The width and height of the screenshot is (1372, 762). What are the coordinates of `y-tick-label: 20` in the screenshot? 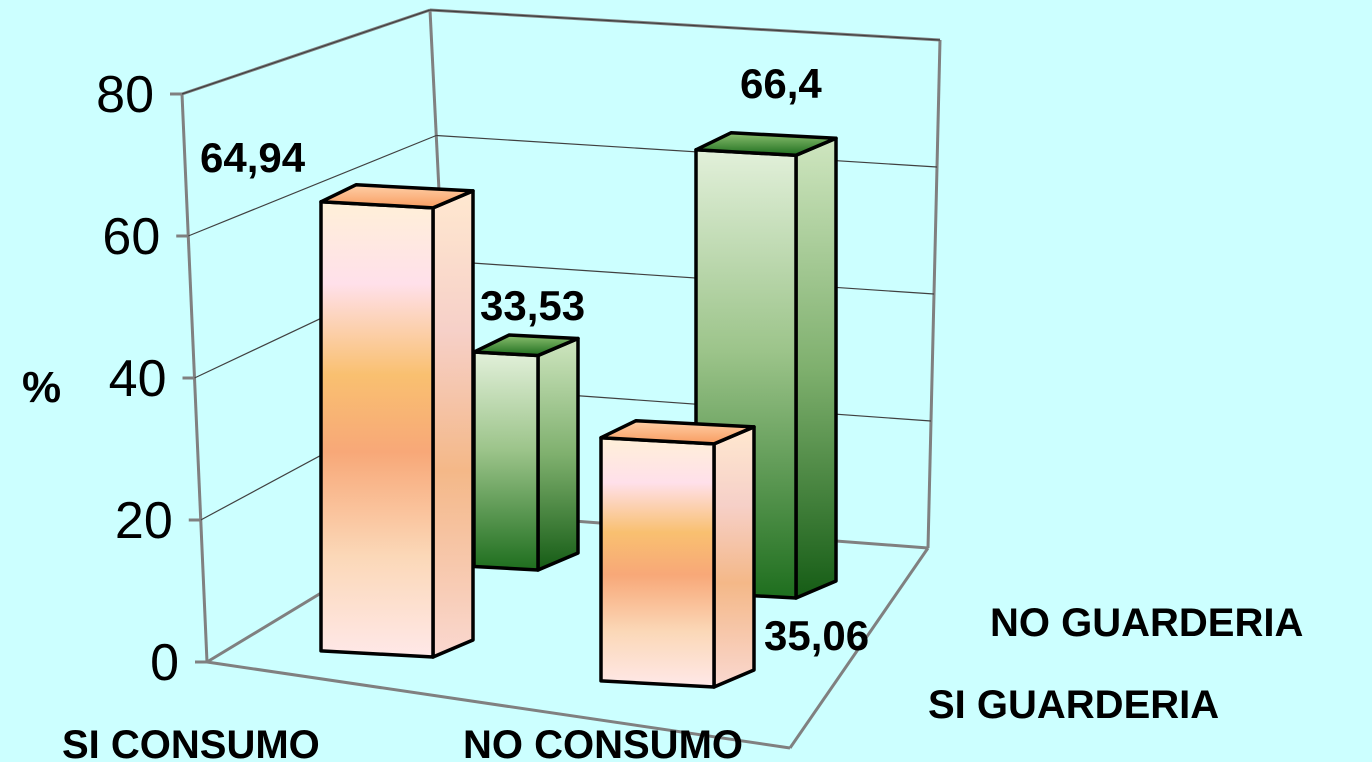 It's located at (144, 521).